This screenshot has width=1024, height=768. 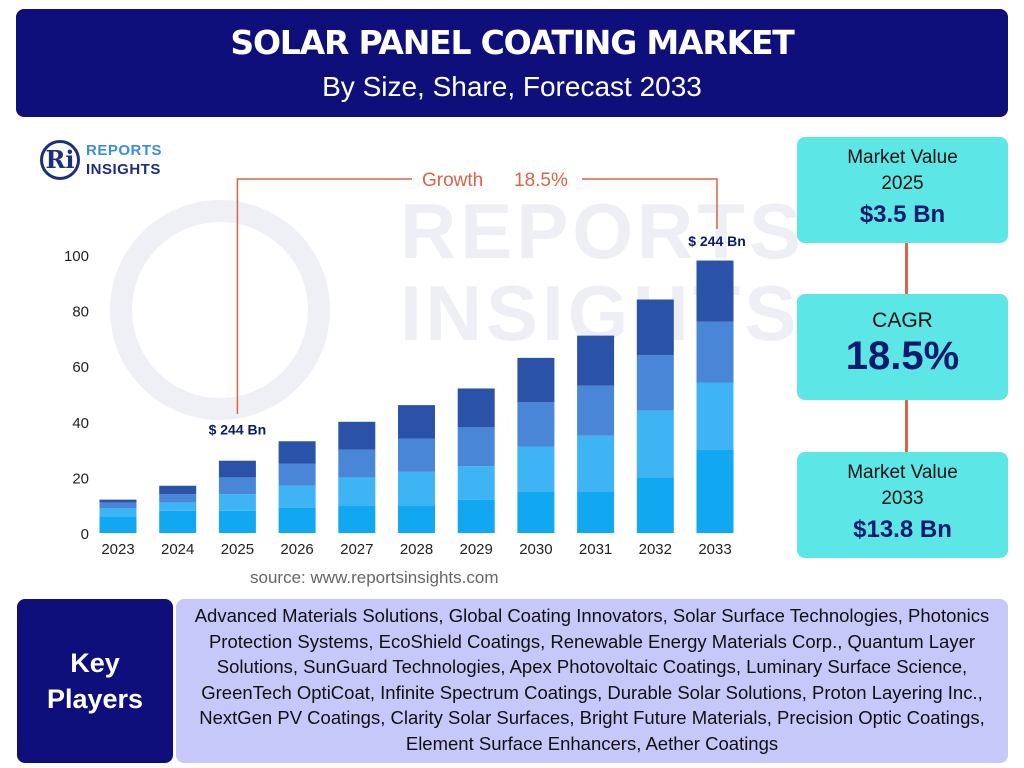 What do you see at coordinates (650, 203) in the screenshot?
I see `growth-bracket-right` at bounding box center [650, 203].